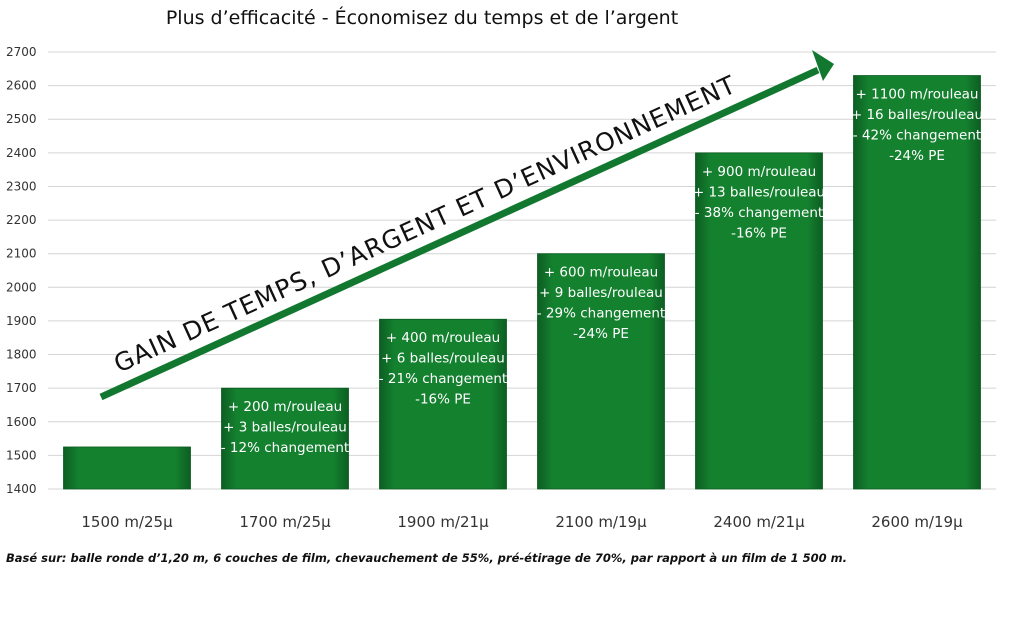  What do you see at coordinates (21, 321) in the screenshot?
I see `y-tick-label: 1900` at bounding box center [21, 321].